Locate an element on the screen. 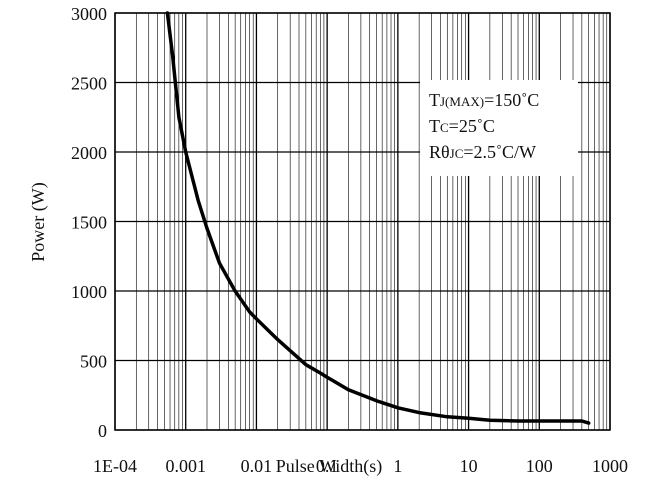 The image size is (648, 481). annotation-line-3: RθJC=2.5˚C/W is located at coordinates (482, 152).